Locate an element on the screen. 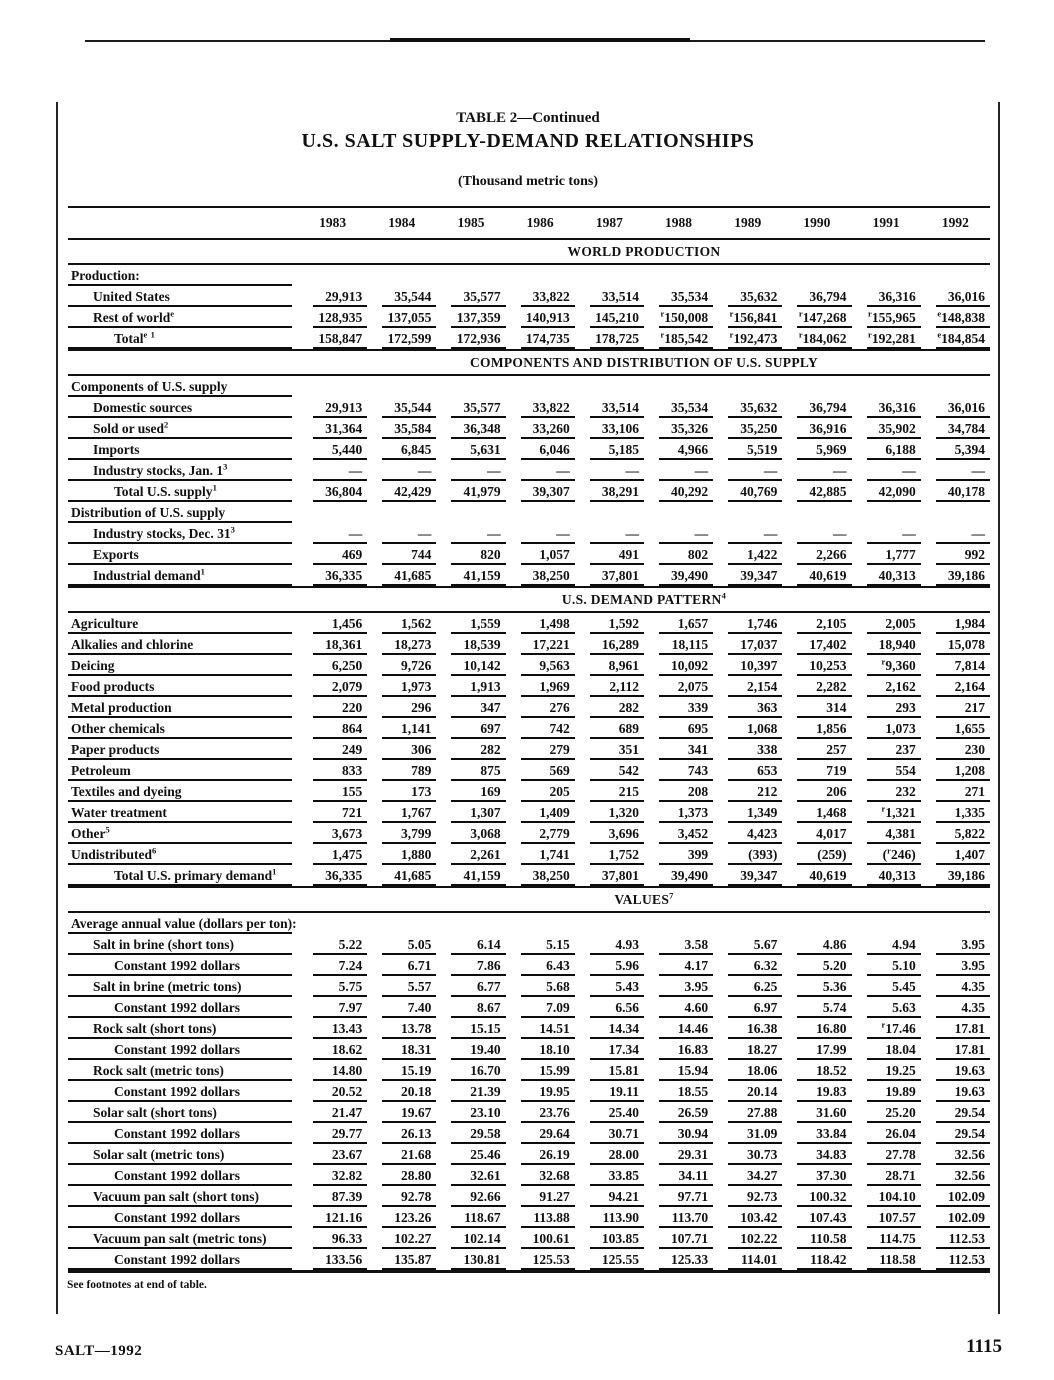 The width and height of the screenshot is (1054, 1380). cell: 35,534 is located at coordinates (678, 407).